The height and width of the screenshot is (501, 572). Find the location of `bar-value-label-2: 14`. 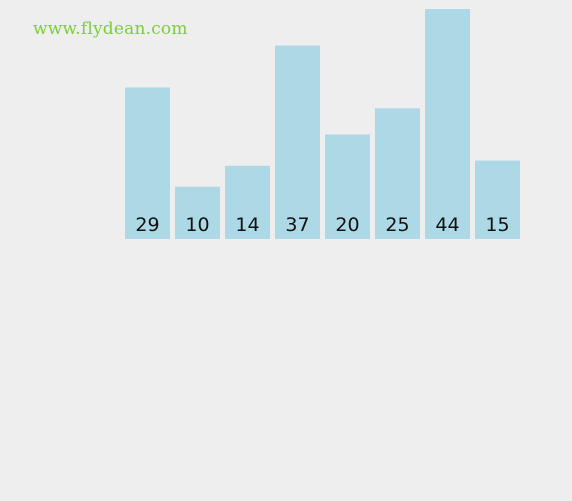

bar-value-label-2: 14 is located at coordinates (247, 225).